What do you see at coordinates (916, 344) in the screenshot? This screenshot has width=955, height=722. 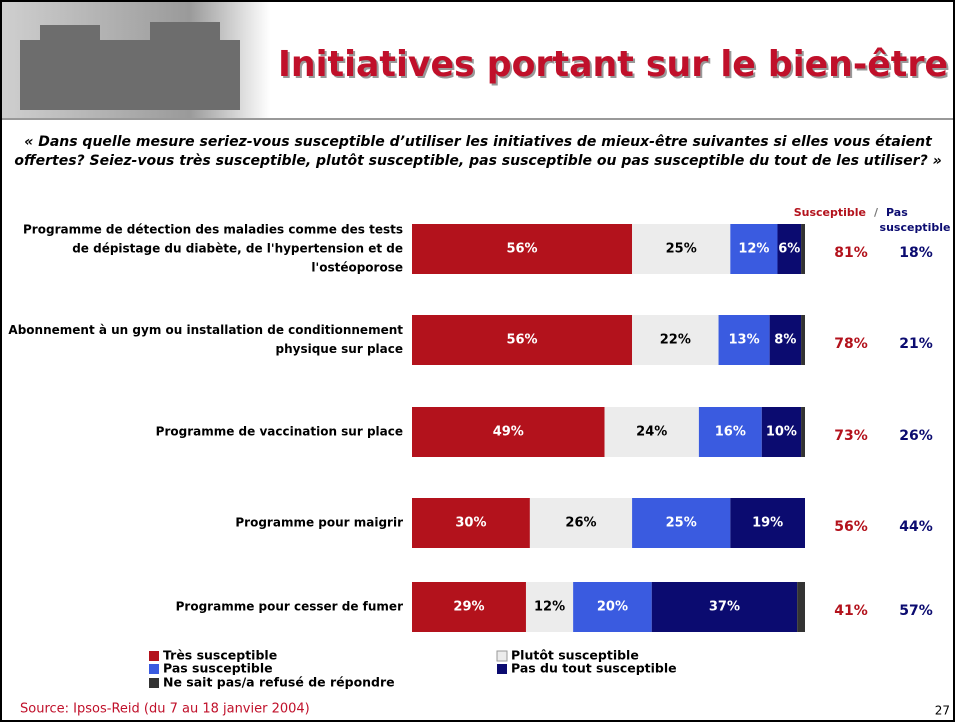 I see `total-label: 21%` at bounding box center [916, 344].